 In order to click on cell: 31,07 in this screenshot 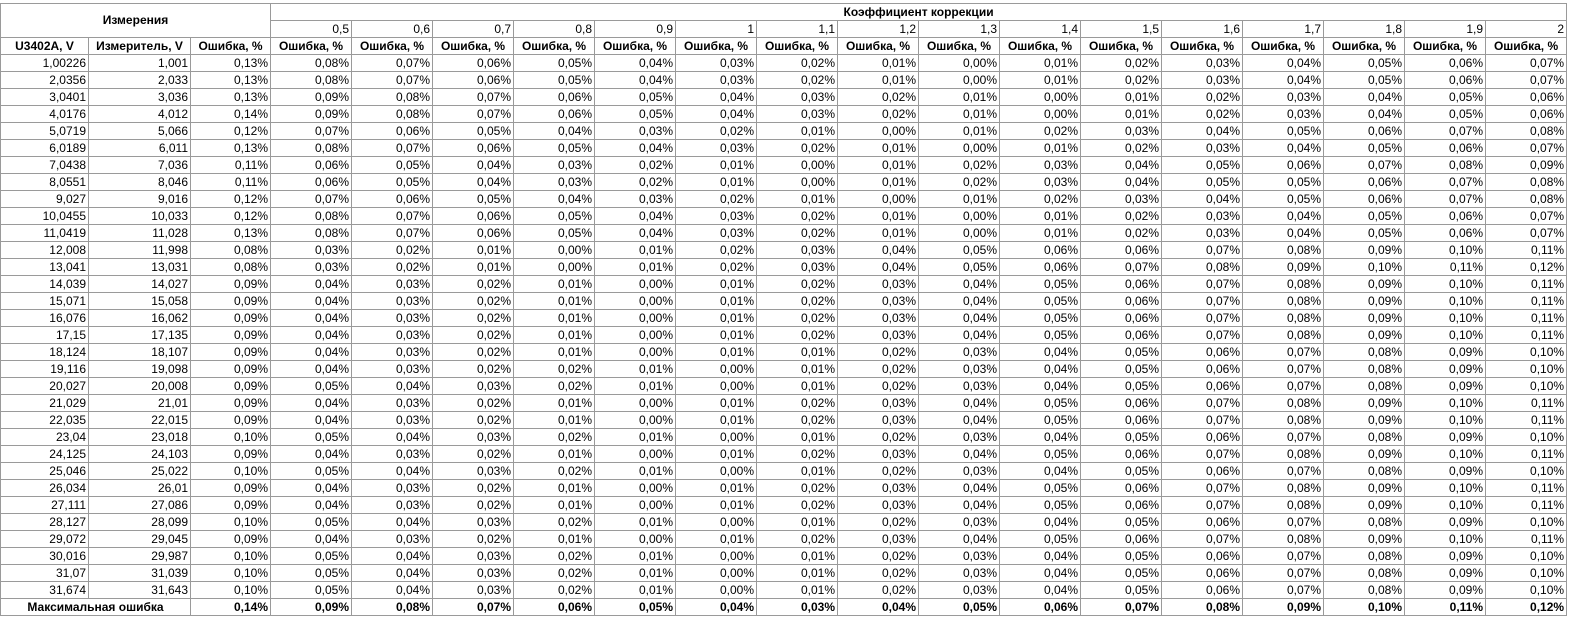, I will do `click(44, 573)`.